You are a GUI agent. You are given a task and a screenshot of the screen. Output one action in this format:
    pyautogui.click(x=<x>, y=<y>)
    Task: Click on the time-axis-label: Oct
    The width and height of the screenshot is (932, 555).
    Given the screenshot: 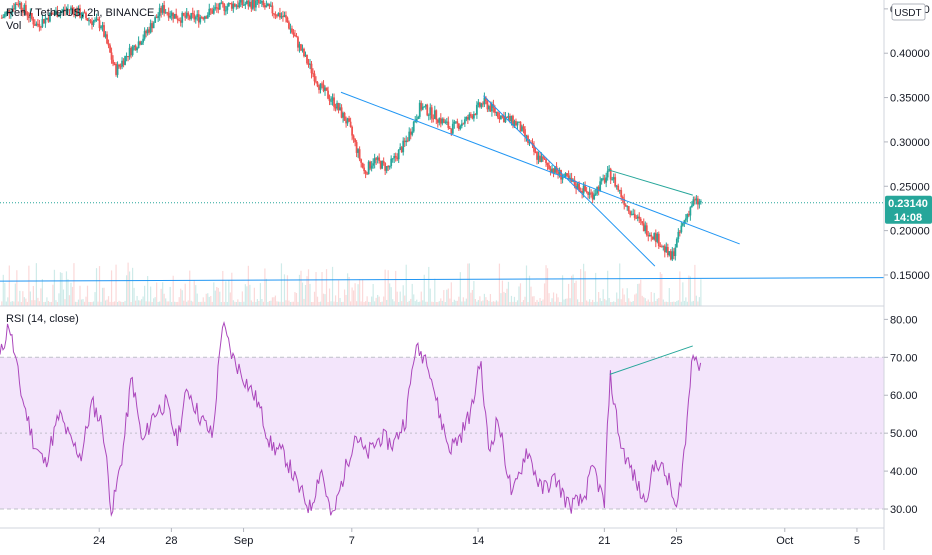 What is the action you would take?
    pyautogui.click(x=784, y=541)
    